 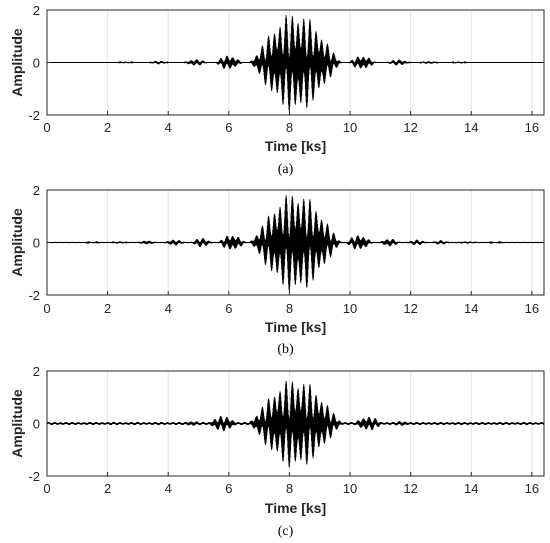 What do you see at coordinates (285, 349) in the screenshot?
I see `panel-caption: (b)` at bounding box center [285, 349].